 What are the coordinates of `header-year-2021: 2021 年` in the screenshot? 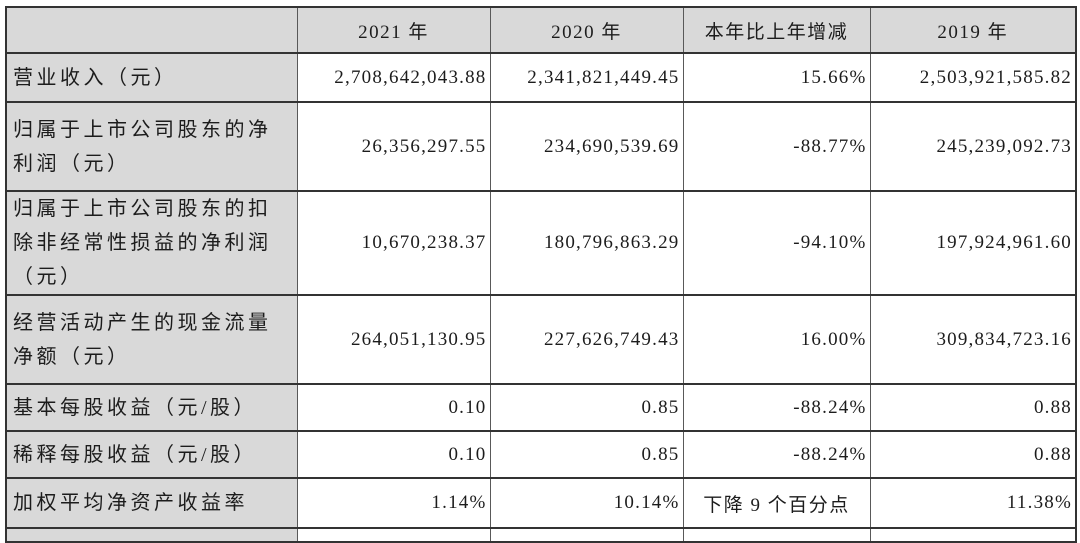 It's located at (393, 30).